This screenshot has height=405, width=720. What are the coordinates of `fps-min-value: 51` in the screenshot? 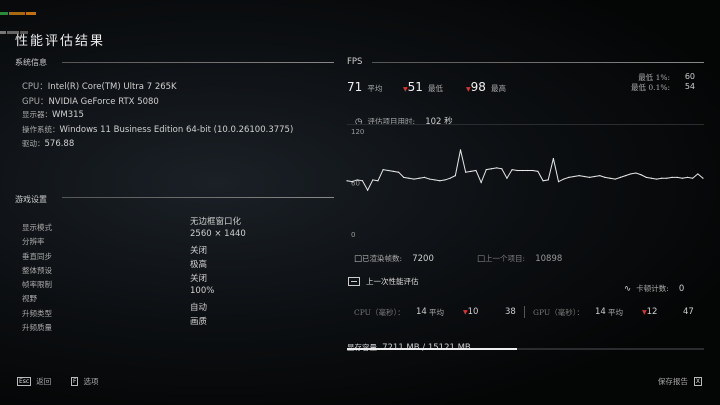 It's located at (415, 87).